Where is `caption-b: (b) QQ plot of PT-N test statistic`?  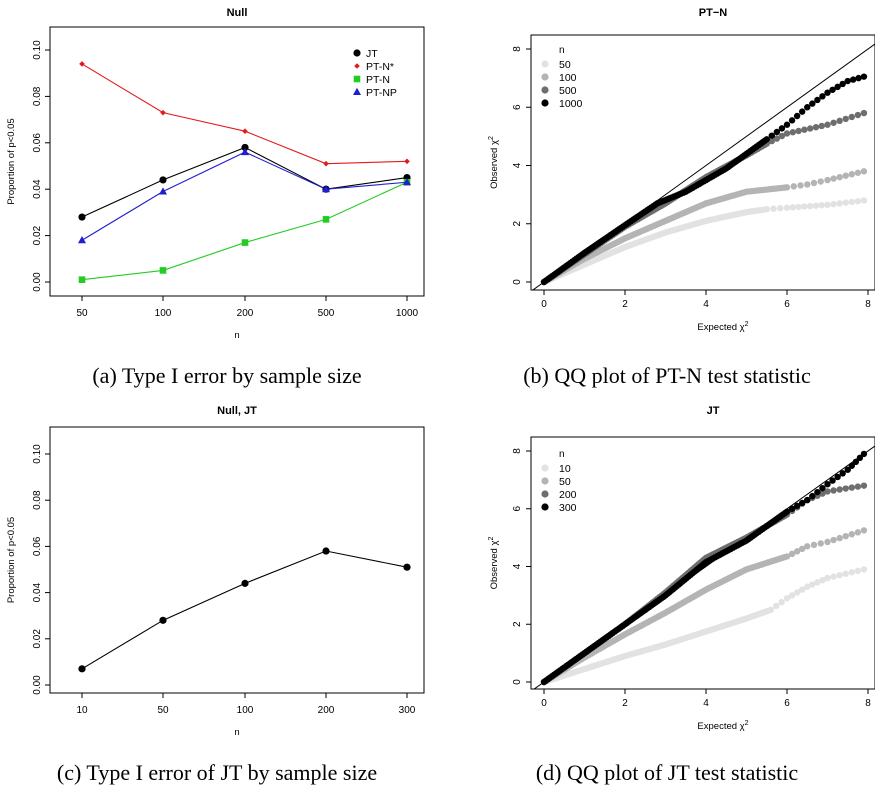 caption-b: (b) QQ plot of PT-N test statistic is located at coordinates (667, 375).